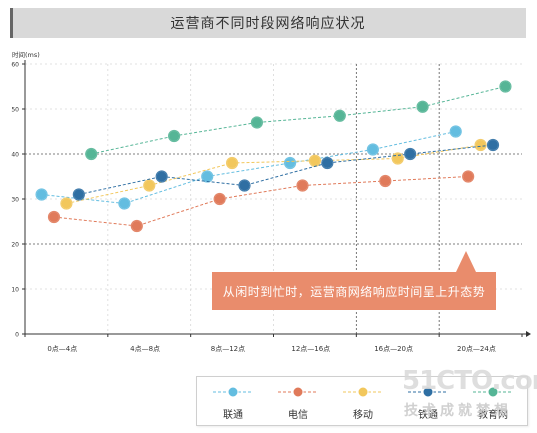 The width and height of the screenshot is (537, 433). I want to click on legend-label: 联通, so click(233, 415).